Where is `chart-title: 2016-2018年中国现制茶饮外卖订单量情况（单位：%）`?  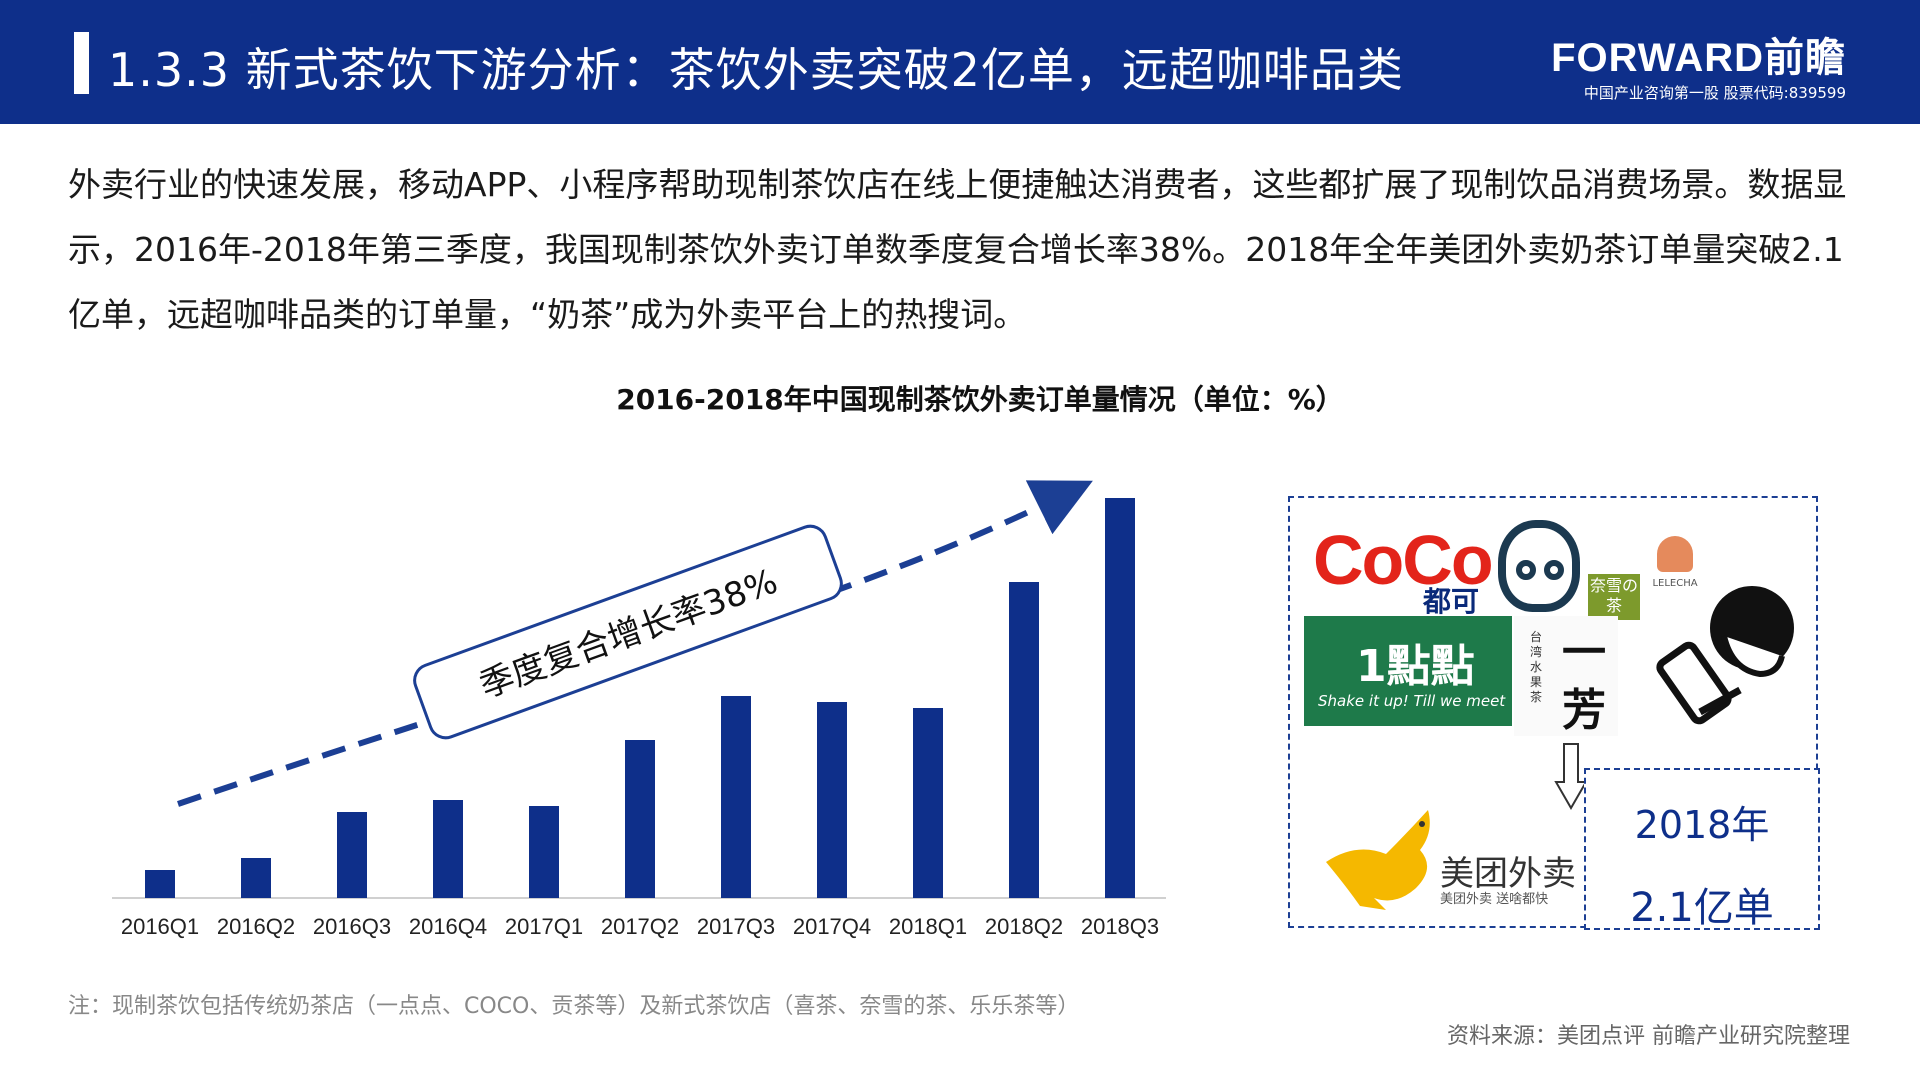
chart-title: 2016-2018年中国现制茶饮外卖订单量情况（单位：%） is located at coordinates (980, 399).